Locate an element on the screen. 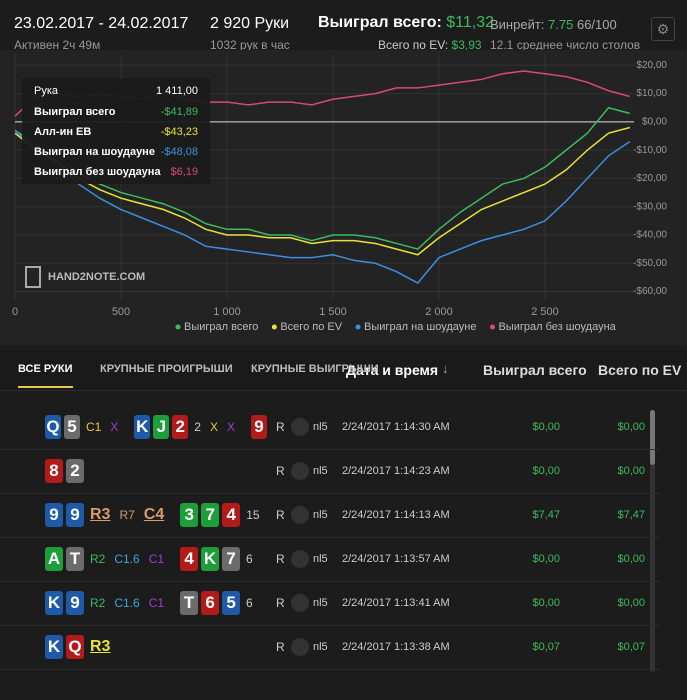 The width and height of the screenshot is (687, 700). action: 2 is located at coordinates (197, 427).